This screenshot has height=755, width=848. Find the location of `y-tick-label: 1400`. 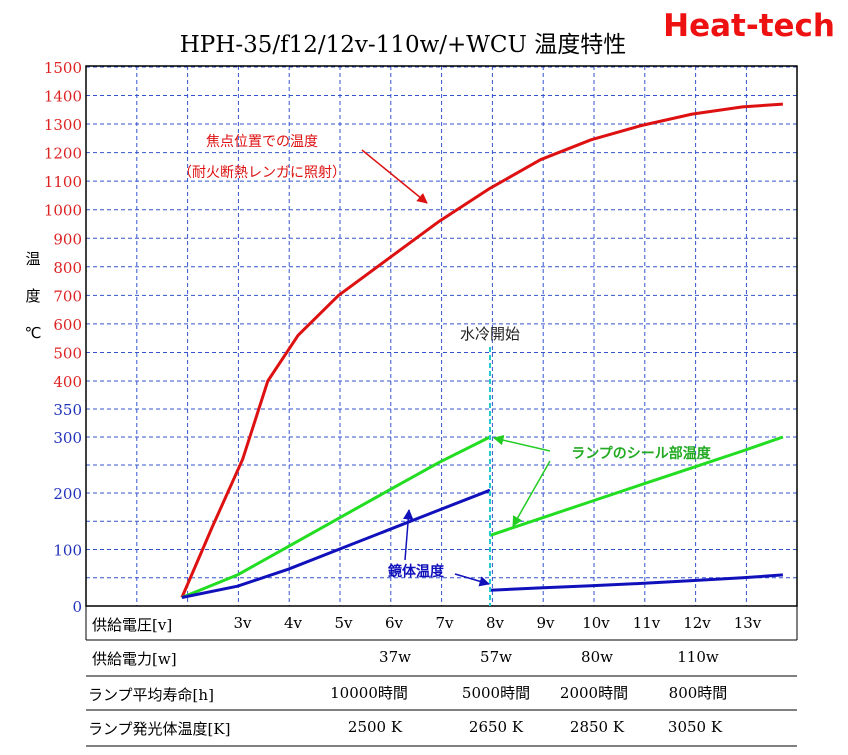

y-tick-label: 1400 is located at coordinates (63, 97).